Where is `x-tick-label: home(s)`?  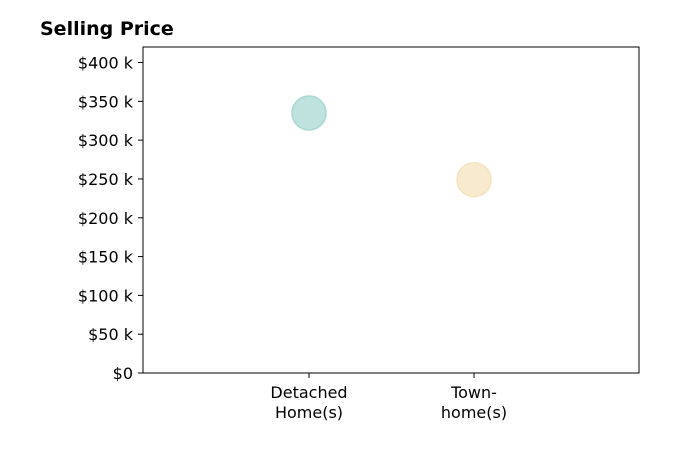 x-tick-label: home(s) is located at coordinates (474, 412).